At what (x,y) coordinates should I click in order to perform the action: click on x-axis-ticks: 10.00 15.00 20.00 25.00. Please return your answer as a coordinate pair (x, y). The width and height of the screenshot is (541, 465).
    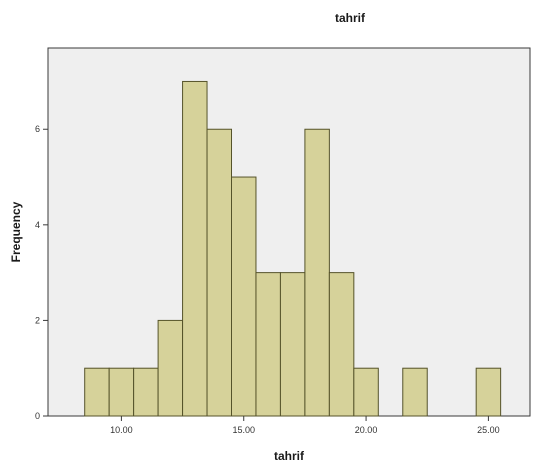
    Looking at the image, I should click on (305, 425).